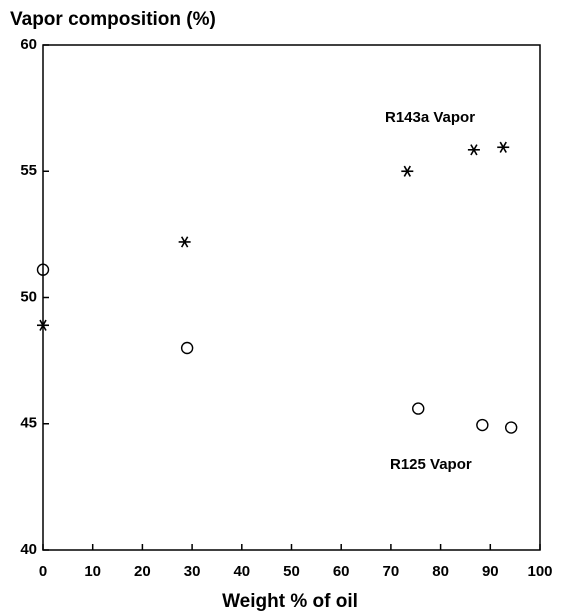  Describe the element at coordinates (290, 601) in the screenshot. I see `x-axis-label: Weight % of oil` at that location.